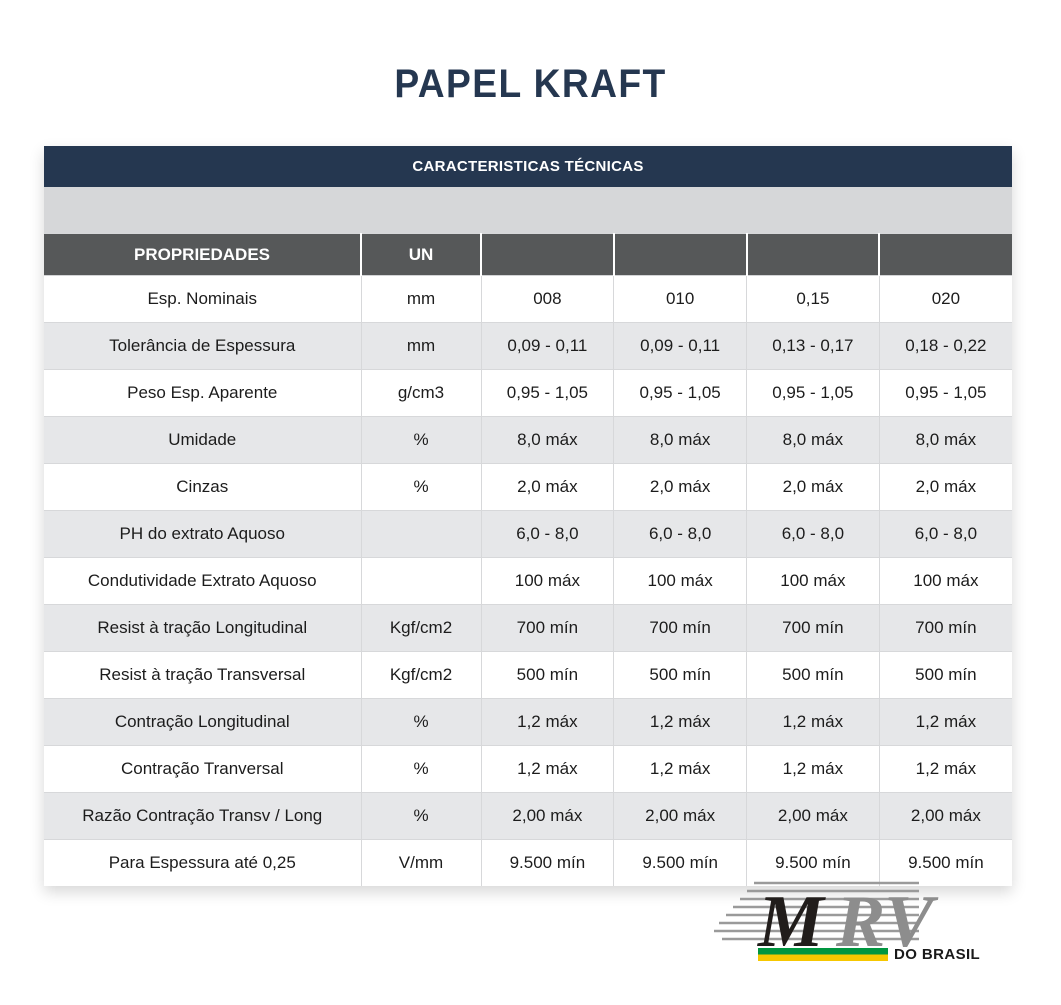 Image resolution: width=1061 pixels, height=1005 pixels. I want to click on table-banner-title: CARACTERISTICAS TÉCNICAS, so click(528, 166).